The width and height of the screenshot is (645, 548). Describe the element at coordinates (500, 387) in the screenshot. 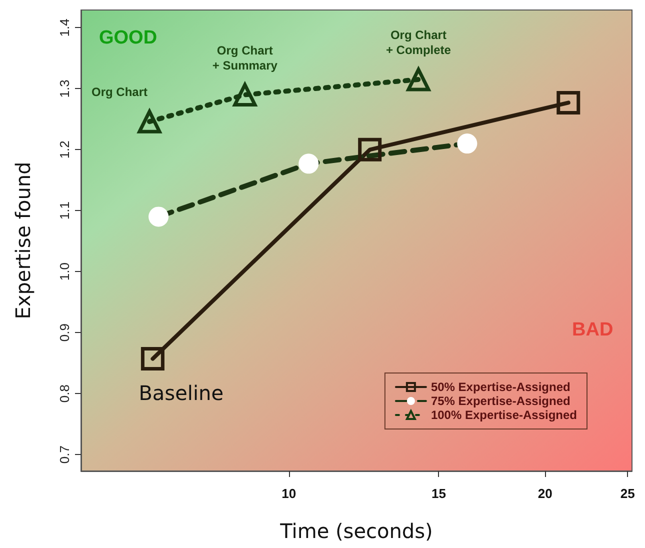

I see `legend-label: 50% Expertise-Assigned` at that location.